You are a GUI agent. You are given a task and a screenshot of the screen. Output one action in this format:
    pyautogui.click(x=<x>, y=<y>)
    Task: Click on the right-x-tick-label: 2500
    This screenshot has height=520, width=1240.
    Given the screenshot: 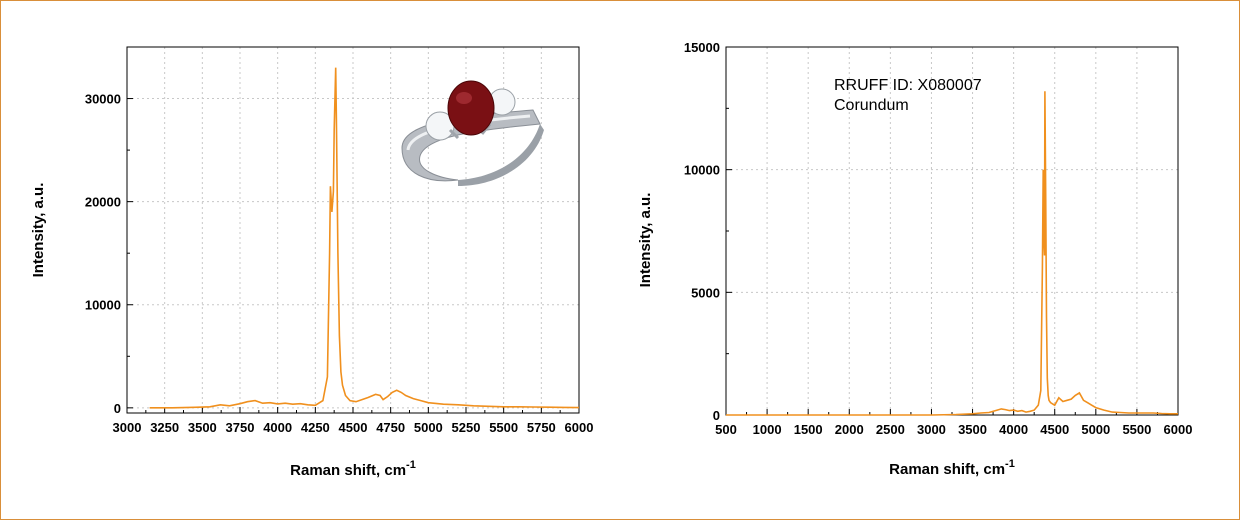 What is the action you would take?
    pyautogui.click(x=890, y=429)
    